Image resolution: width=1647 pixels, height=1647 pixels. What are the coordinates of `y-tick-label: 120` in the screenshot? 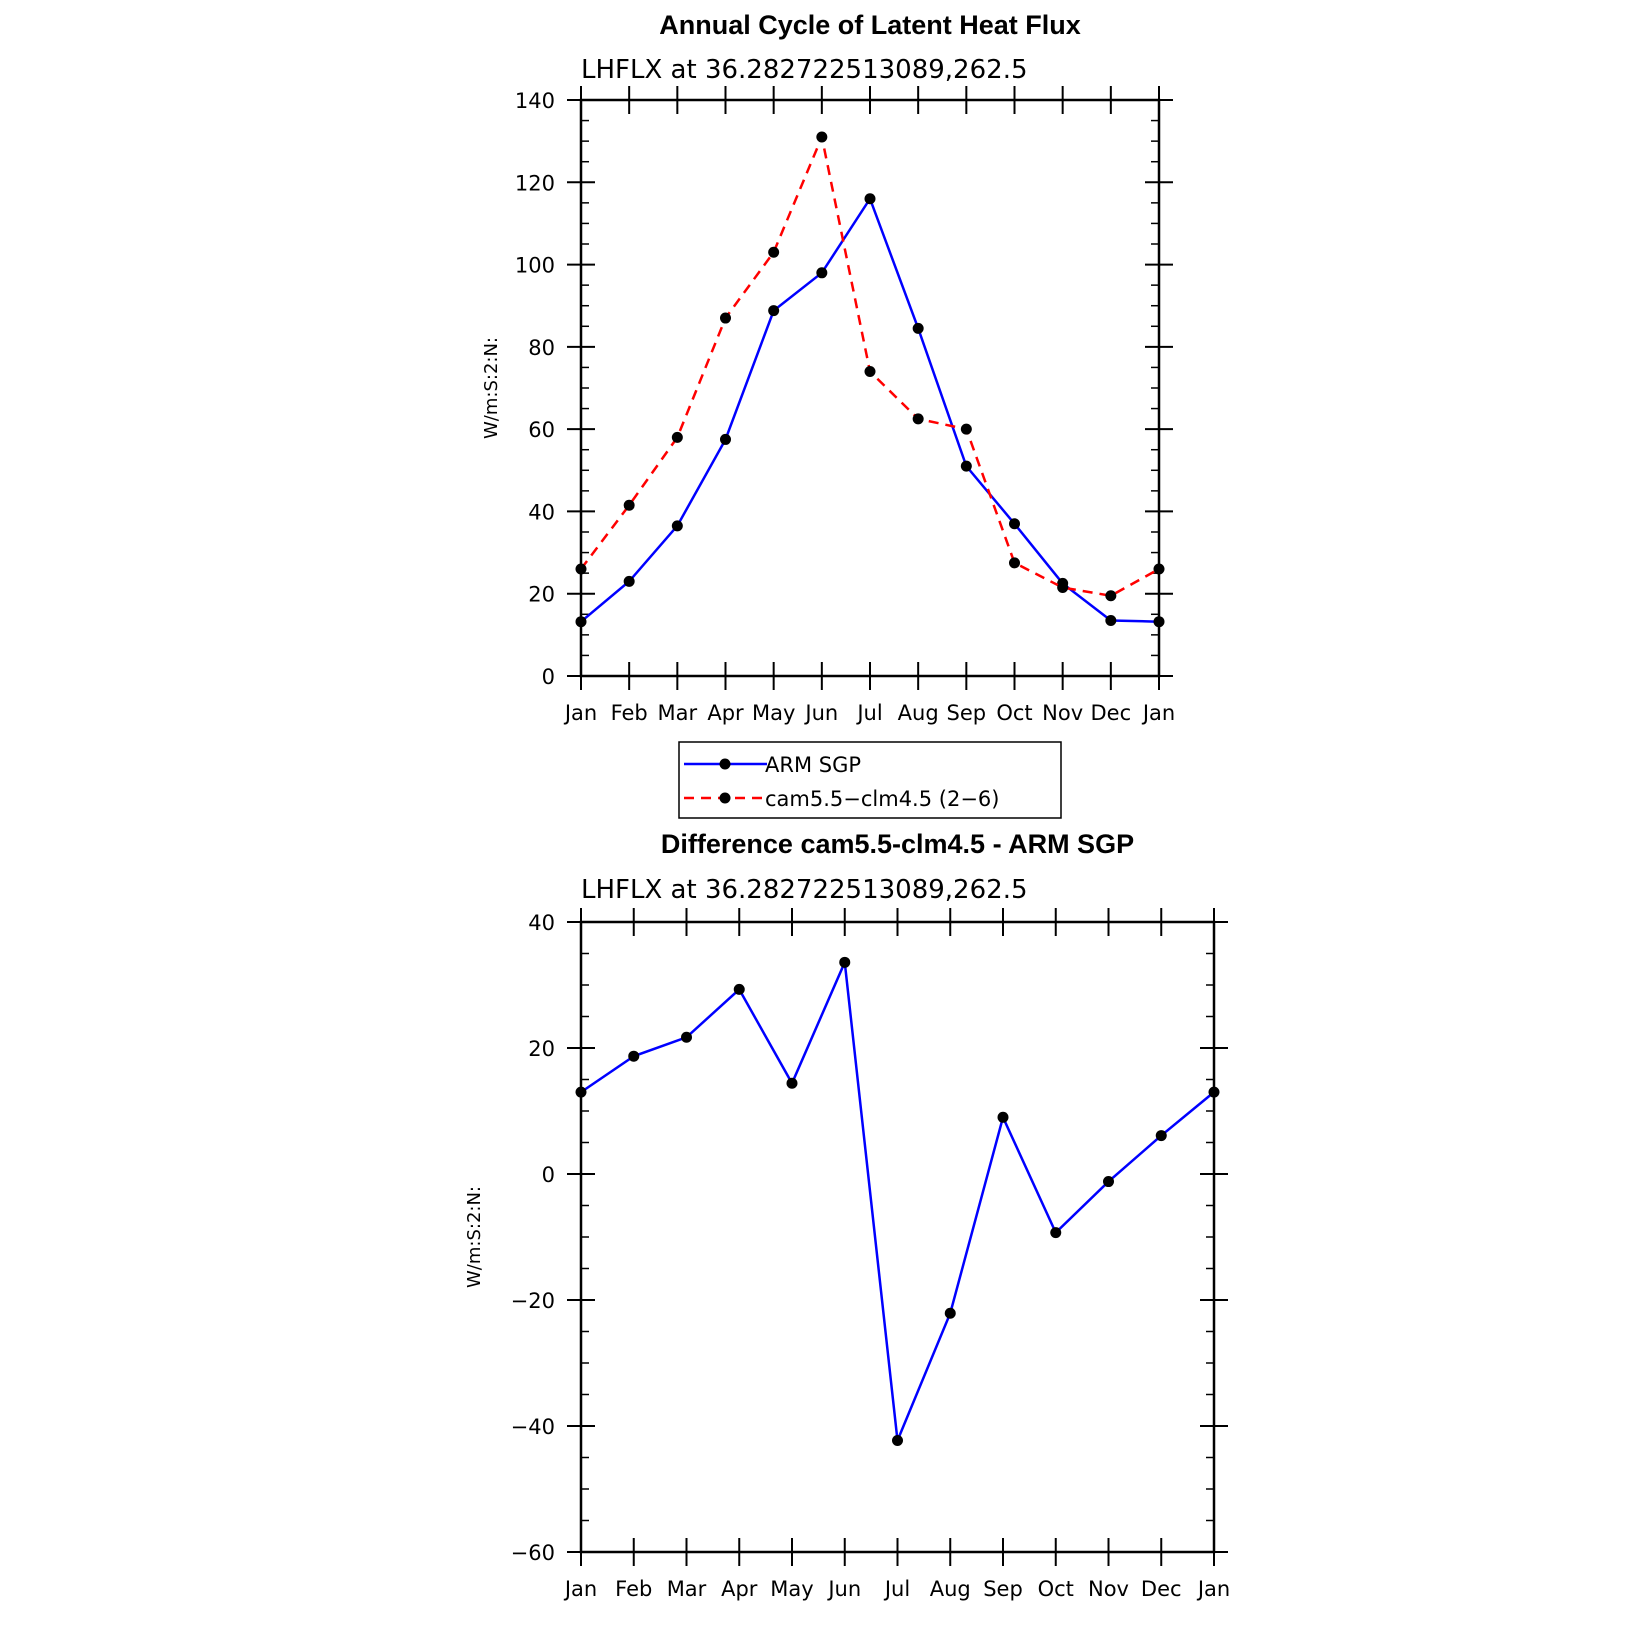 It's located at (535, 183).